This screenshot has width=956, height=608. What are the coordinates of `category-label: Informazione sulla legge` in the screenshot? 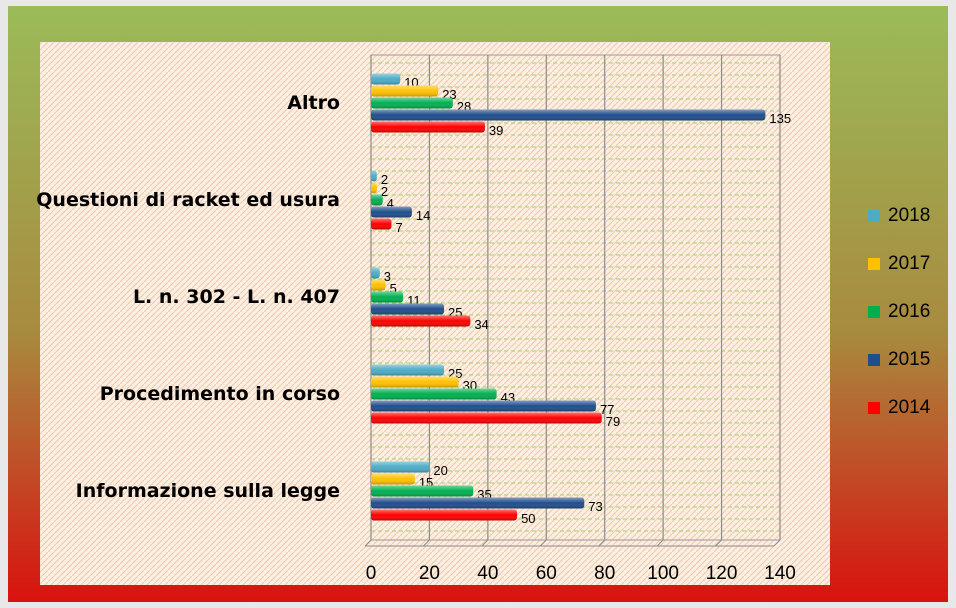 It's located at (208, 491).